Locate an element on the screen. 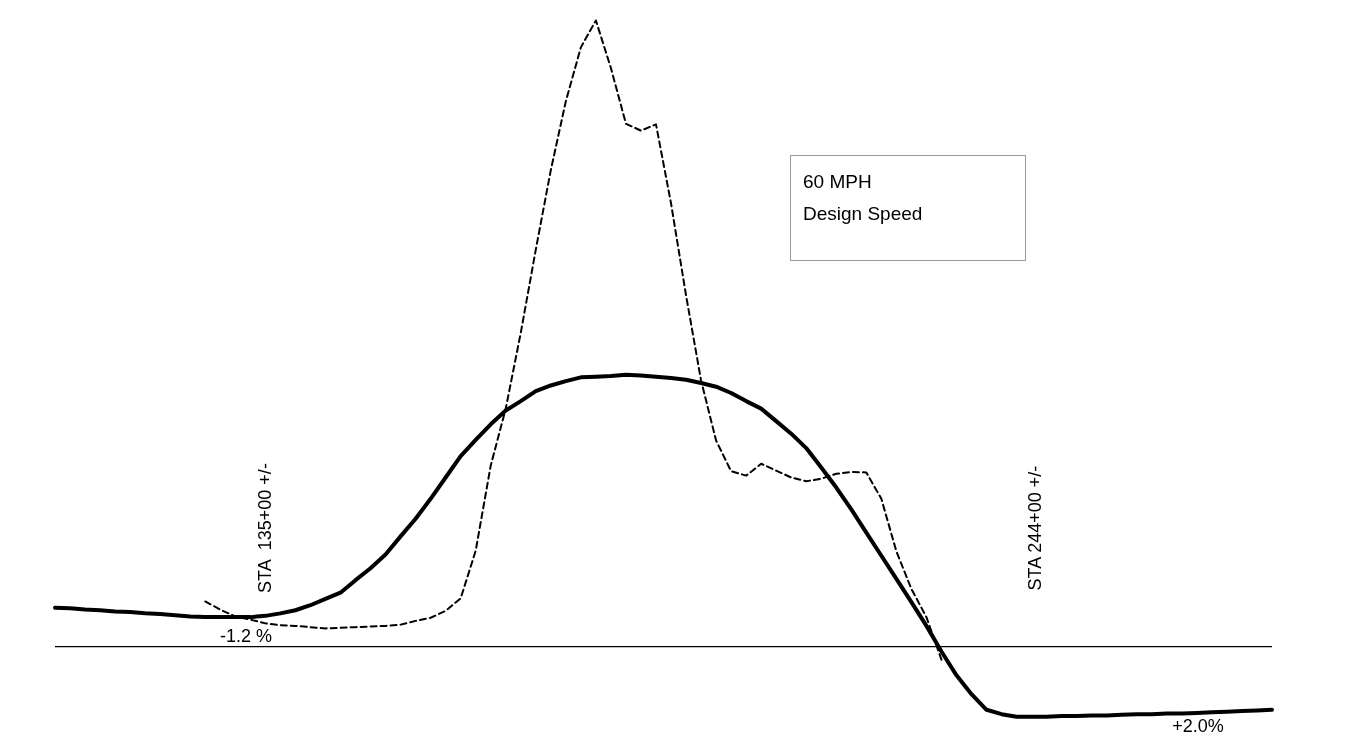 Image resolution: width=1360 pixels, height=750 pixels. annotation: +2.0% is located at coordinates (1198, 726).